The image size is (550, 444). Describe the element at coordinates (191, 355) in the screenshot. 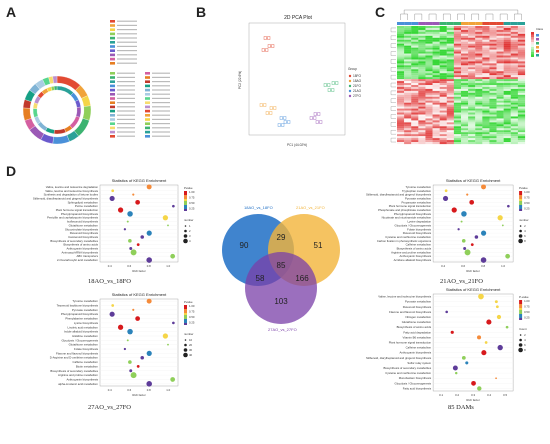

I see `kegg-legend-count-tick: 40` at that location.